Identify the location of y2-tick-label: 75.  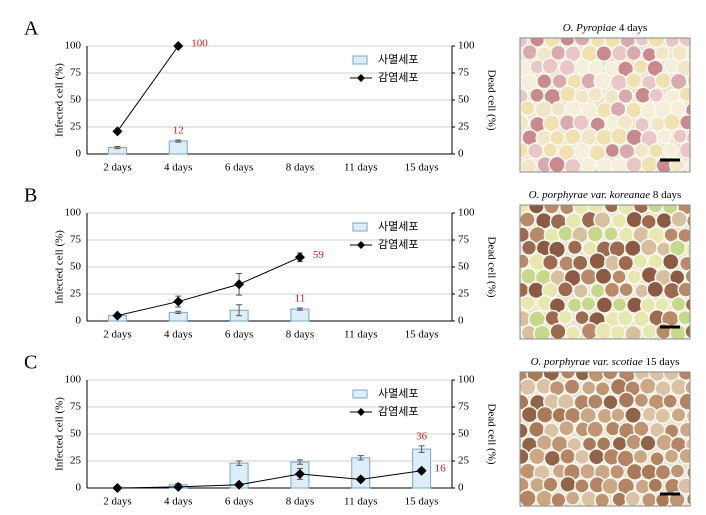
(464, 407).